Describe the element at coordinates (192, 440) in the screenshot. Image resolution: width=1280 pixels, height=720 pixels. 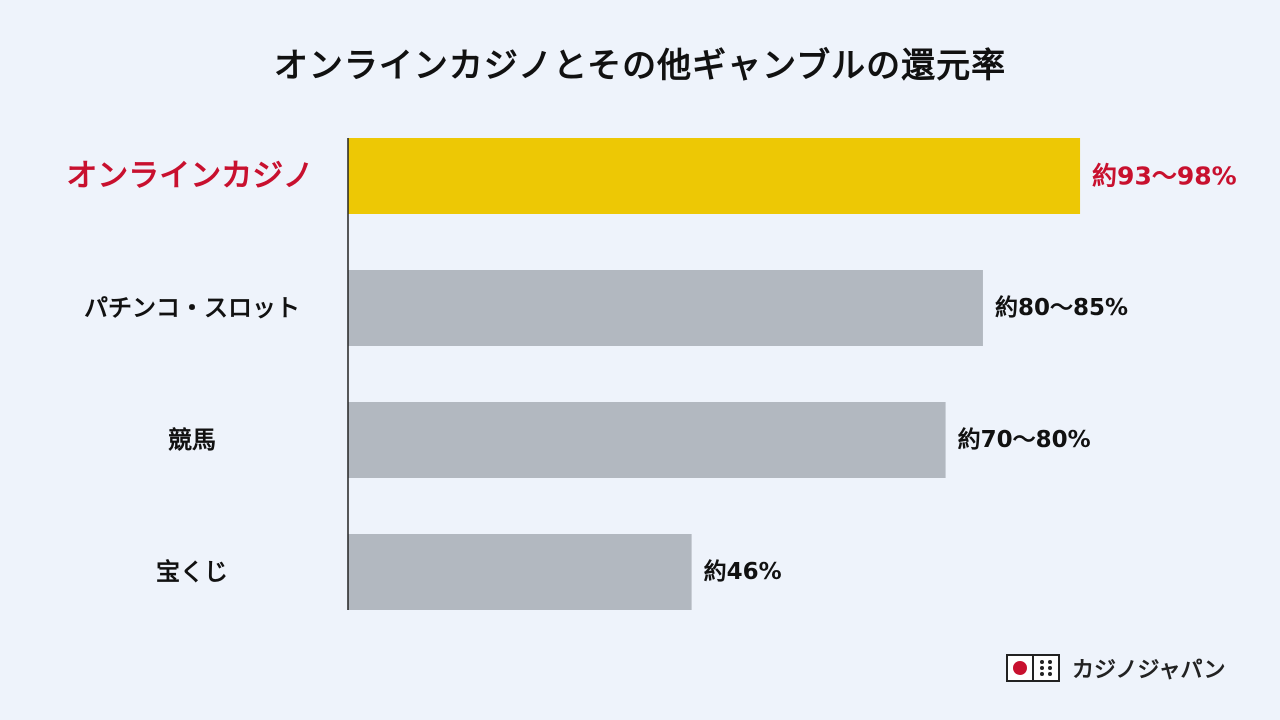
I see `category-label-2: 競馬` at that location.